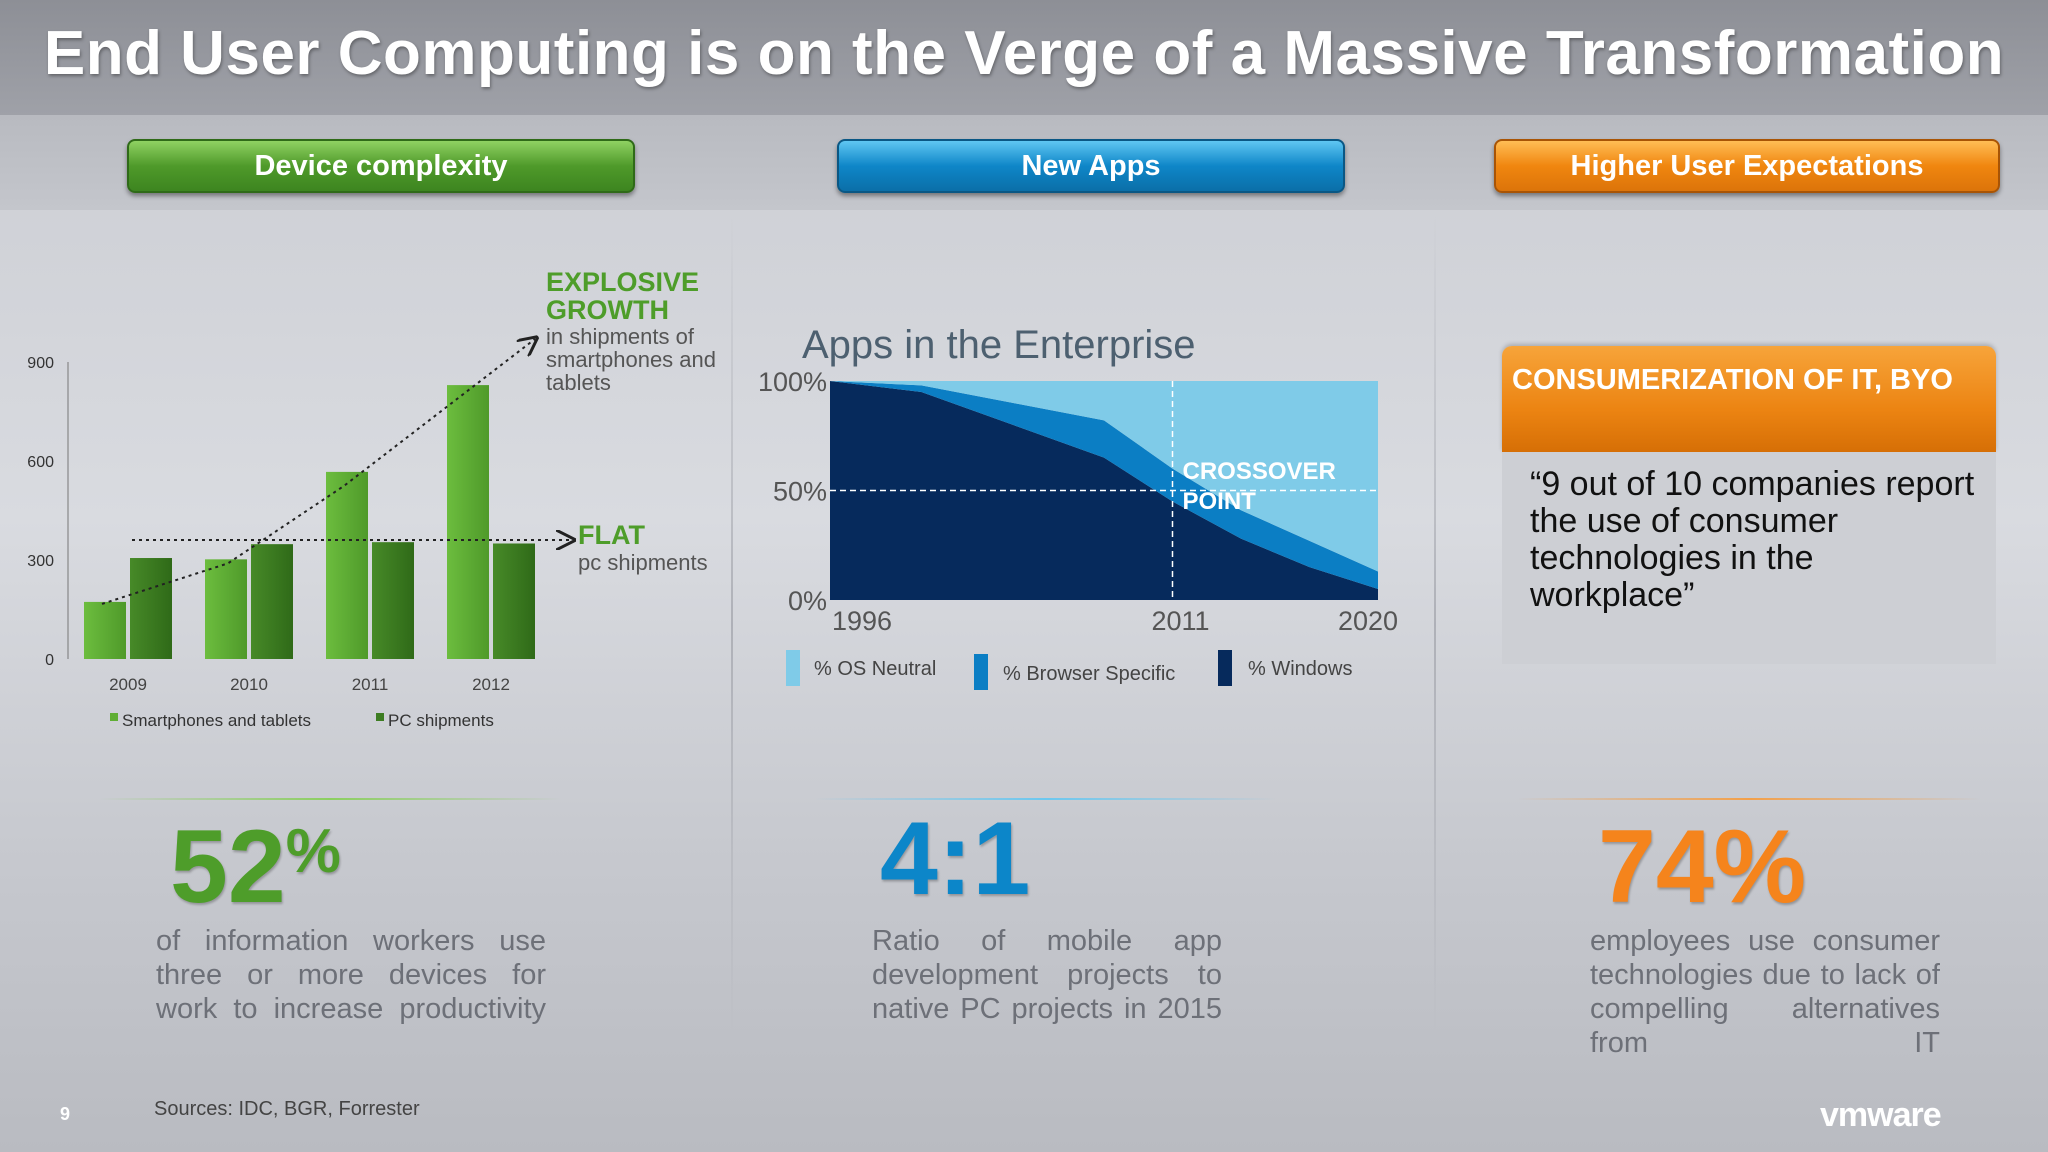 This screenshot has width=2048, height=1152. Describe the element at coordinates (40, 561) in the screenshot. I see `y-tick-label: 300` at that location.